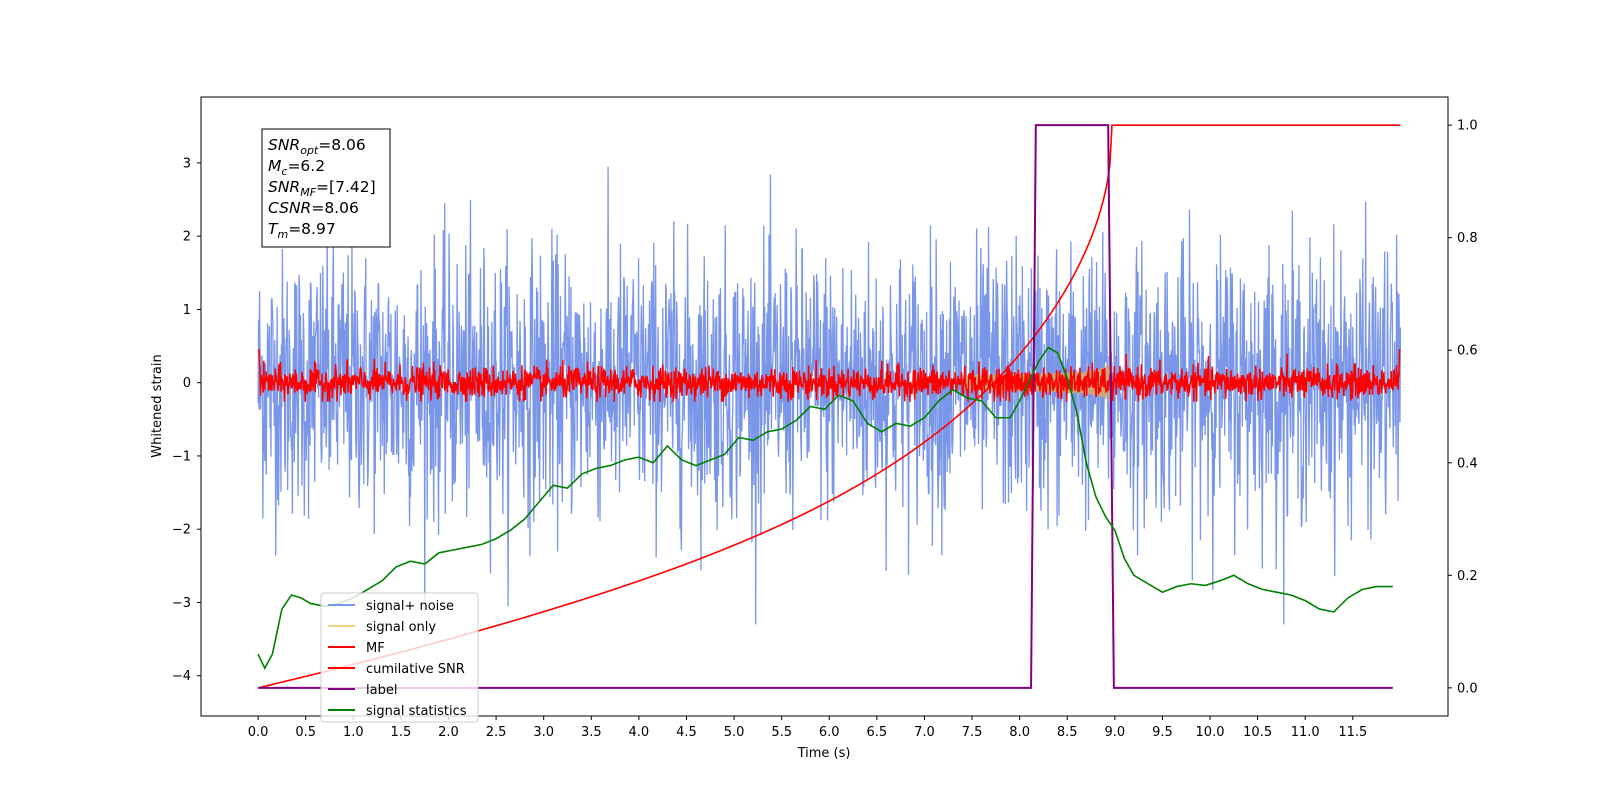 This screenshot has width=1600, height=800. Describe the element at coordinates (1467, 238) in the screenshot. I see `y-right-tick-label: 0.8` at that location.